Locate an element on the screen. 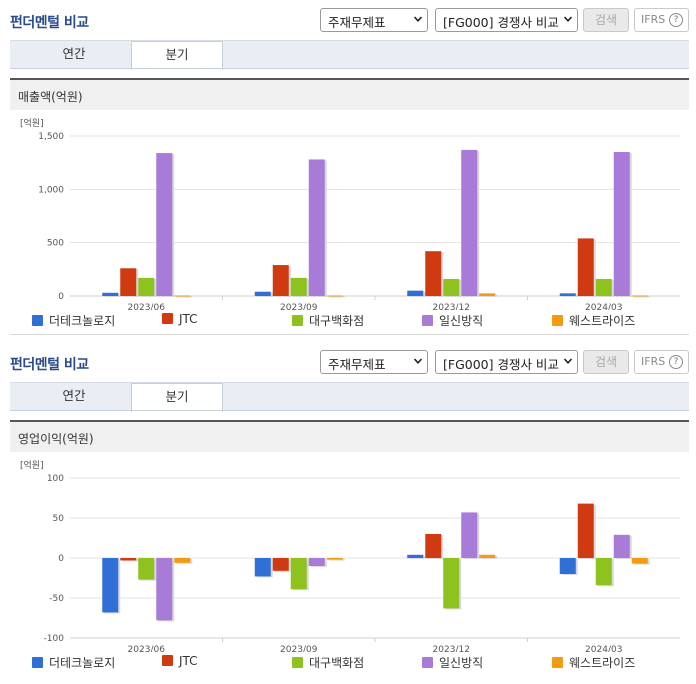 This screenshot has width=696, height=684. y-tick-label: 50 is located at coordinates (59, 519).